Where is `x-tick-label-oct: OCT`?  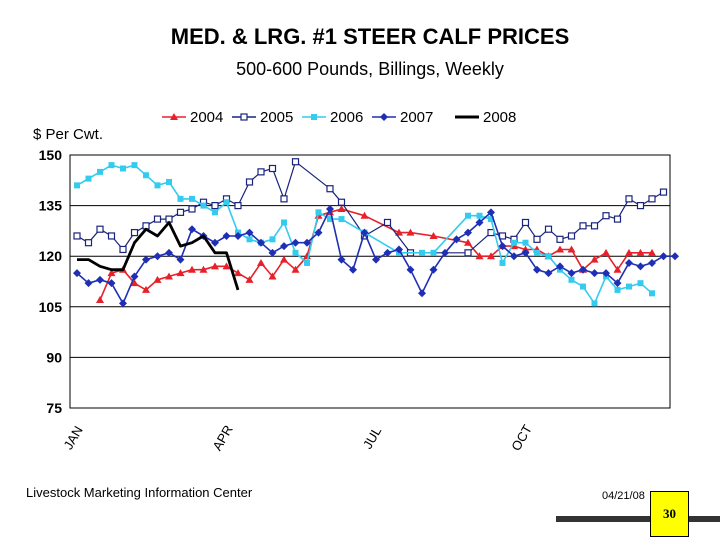 x-tick-label-oct: OCT is located at coordinates (521, 437).